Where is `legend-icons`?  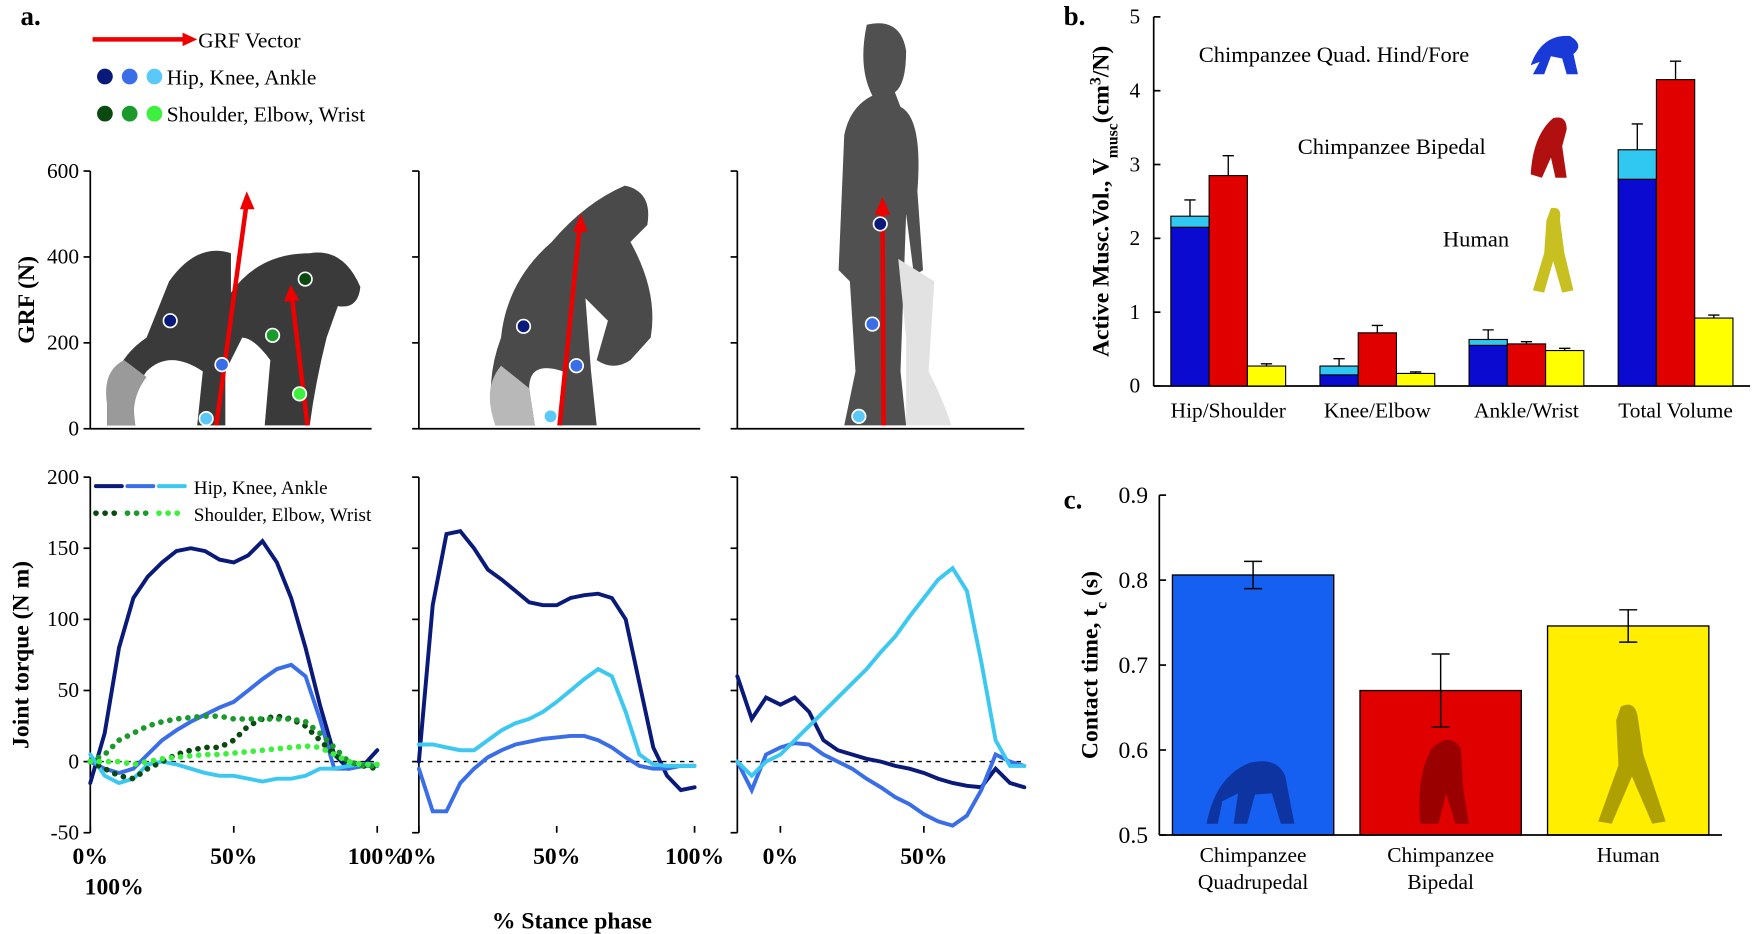 legend-icons is located at coordinates (1555, 164).